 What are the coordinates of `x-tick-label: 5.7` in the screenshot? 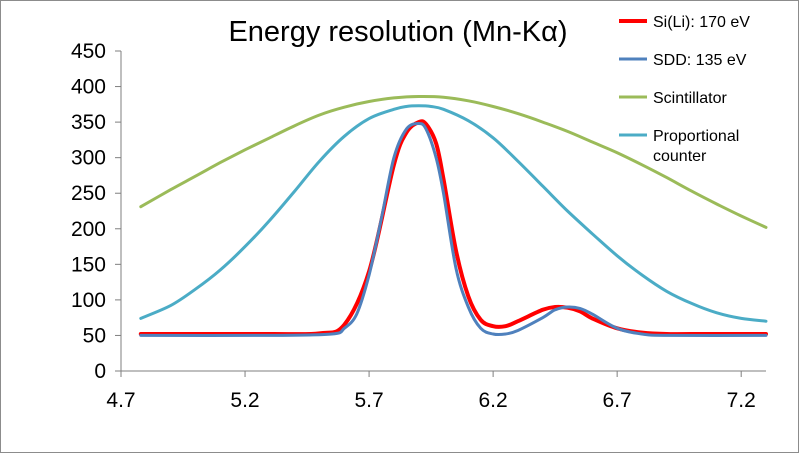 It's located at (368, 400).